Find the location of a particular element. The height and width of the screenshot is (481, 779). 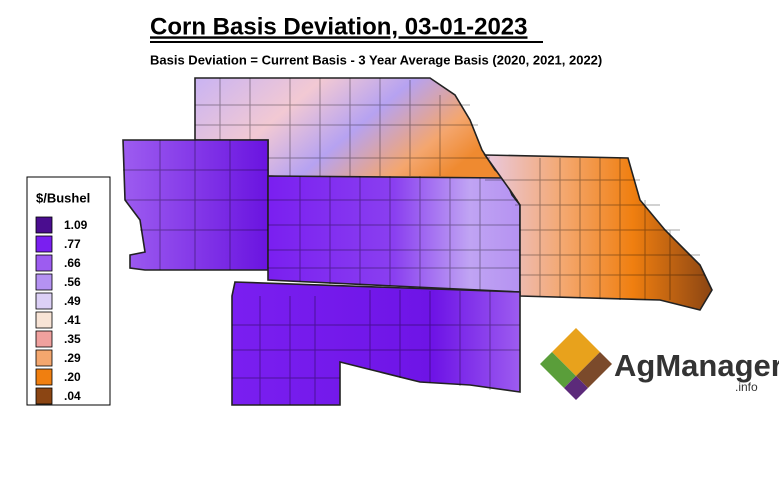

logo: AgManager .info is located at coordinates (659, 364).